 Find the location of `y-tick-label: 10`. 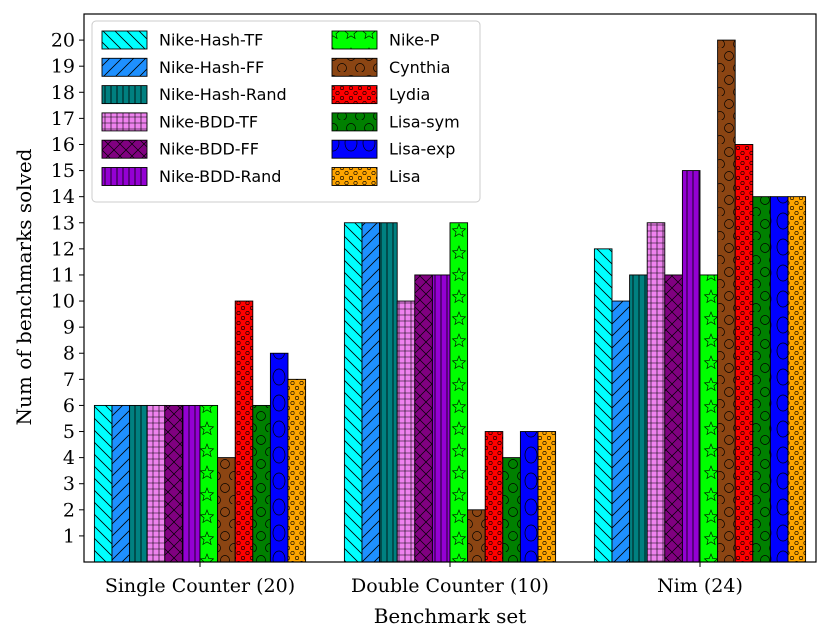

y-tick-label: 10 is located at coordinates (63, 302).